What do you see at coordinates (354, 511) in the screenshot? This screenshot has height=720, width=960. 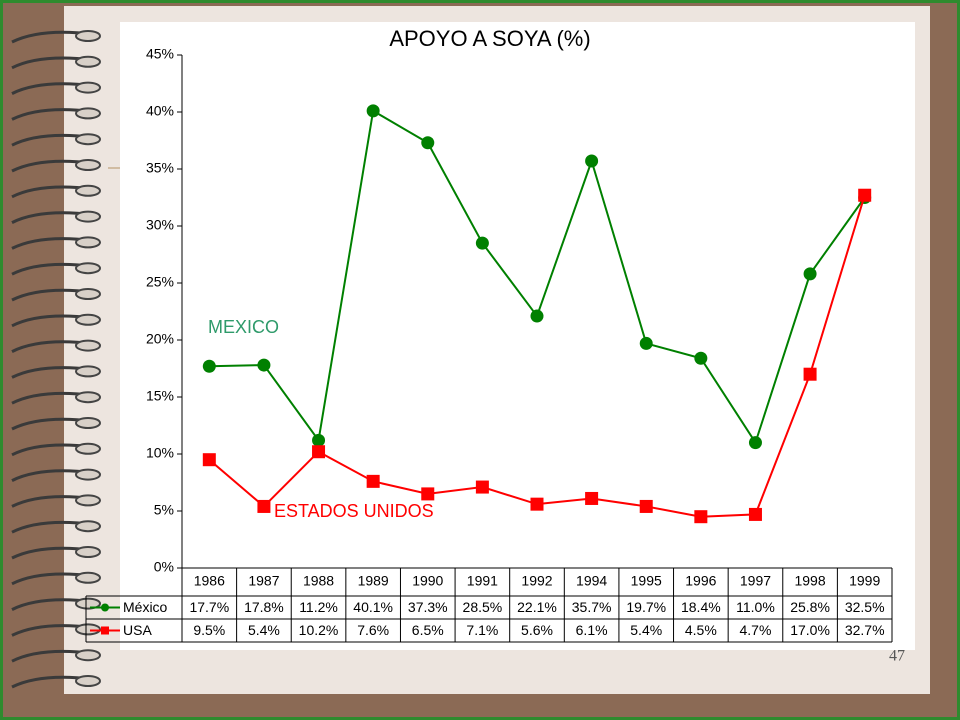 I see `annotation: ESTADOS UNIDOS` at bounding box center [354, 511].